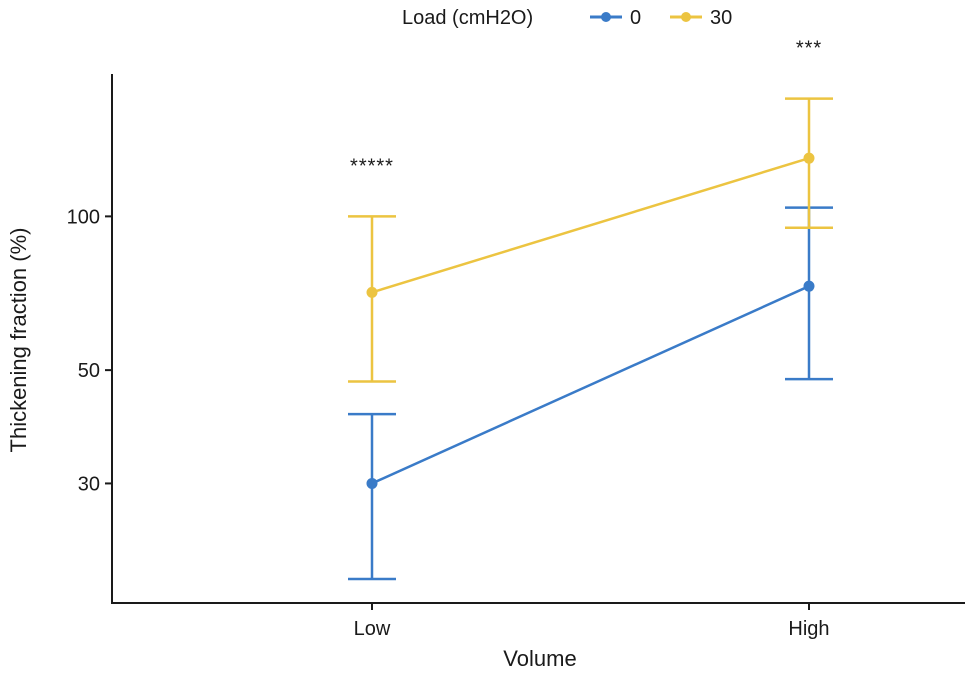  Describe the element at coordinates (83, 217) in the screenshot. I see `y-tick-label: 100` at that location.